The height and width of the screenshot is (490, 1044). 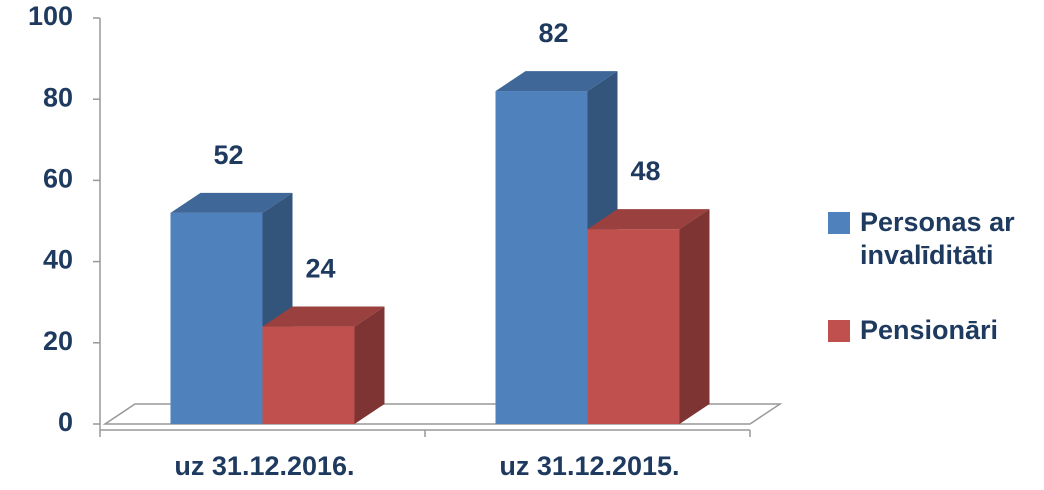 What do you see at coordinates (645, 171) in the screenshot?
I see `data-label: 48` at bounding box center [645, 171].